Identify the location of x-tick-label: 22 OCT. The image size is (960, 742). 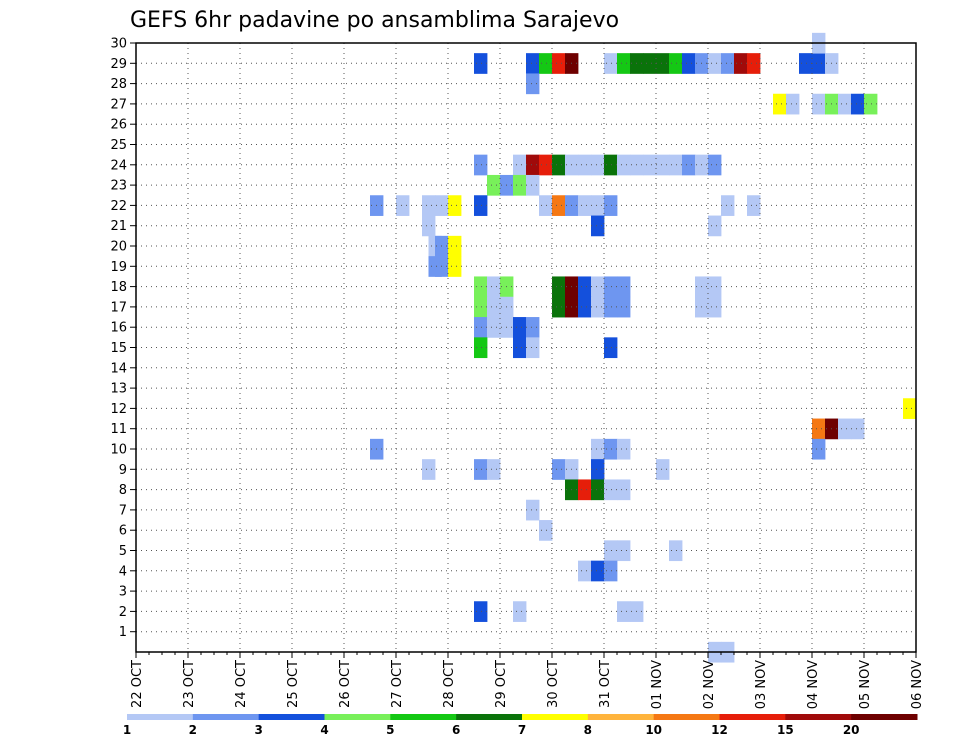
(137, 684).